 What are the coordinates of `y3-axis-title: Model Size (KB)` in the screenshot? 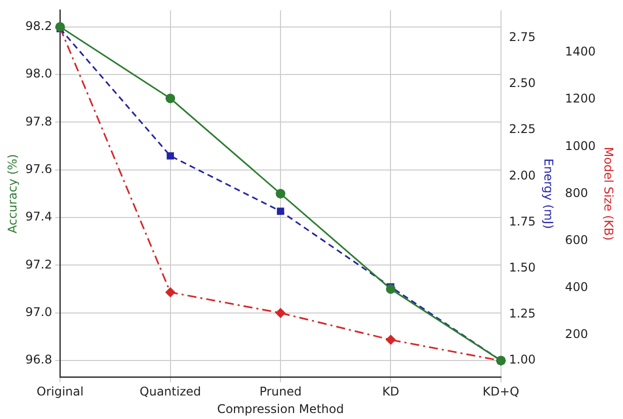 It's located at (609, 193).